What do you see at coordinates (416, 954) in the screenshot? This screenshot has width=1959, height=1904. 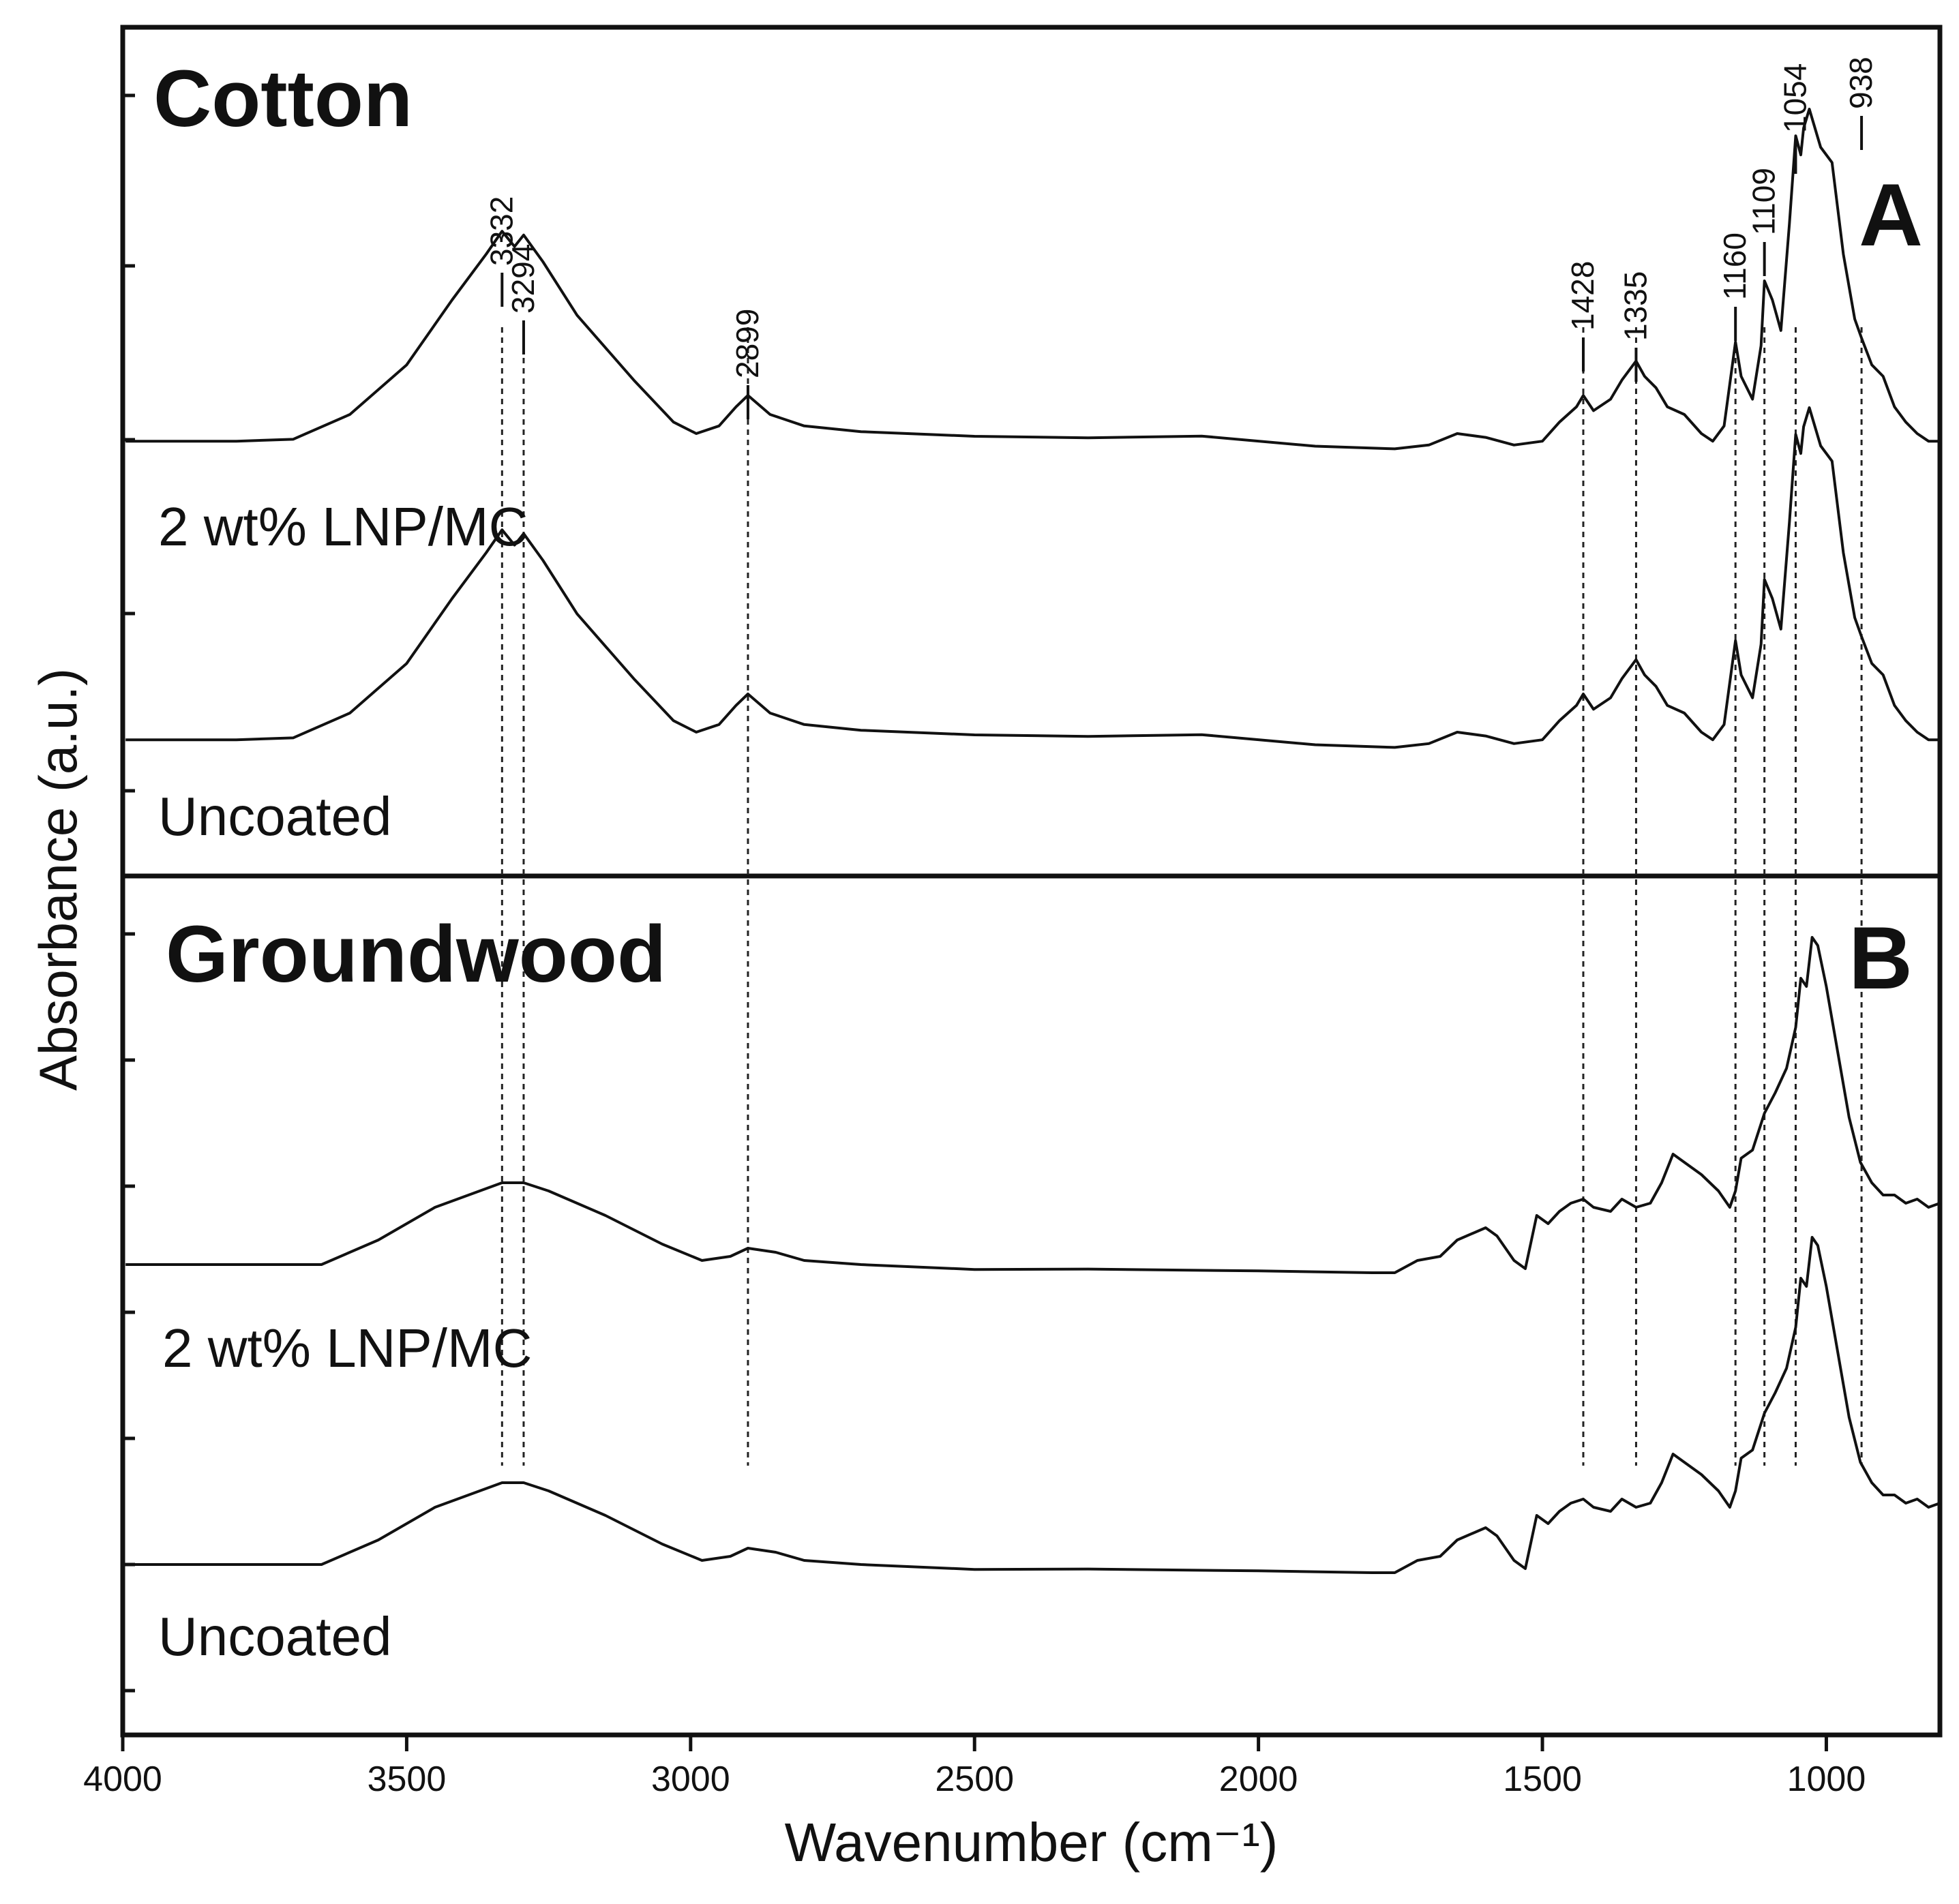 I see `panel-title: Groundwood` at bounding box center [416, 954].